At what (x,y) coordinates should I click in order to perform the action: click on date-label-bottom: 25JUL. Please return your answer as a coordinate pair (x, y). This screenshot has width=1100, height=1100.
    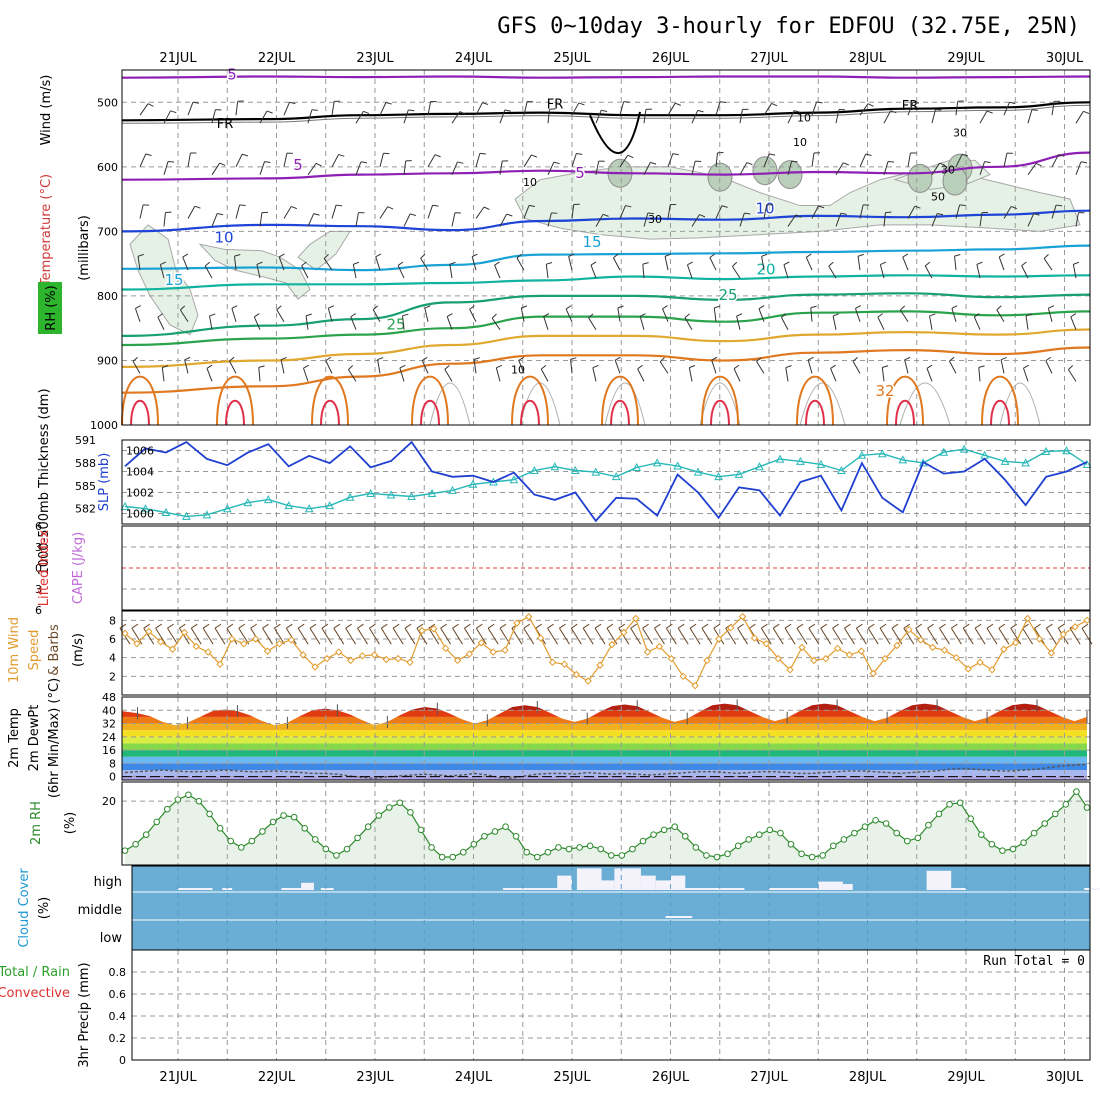
    Looking at the image, I should click on (572, 1077).